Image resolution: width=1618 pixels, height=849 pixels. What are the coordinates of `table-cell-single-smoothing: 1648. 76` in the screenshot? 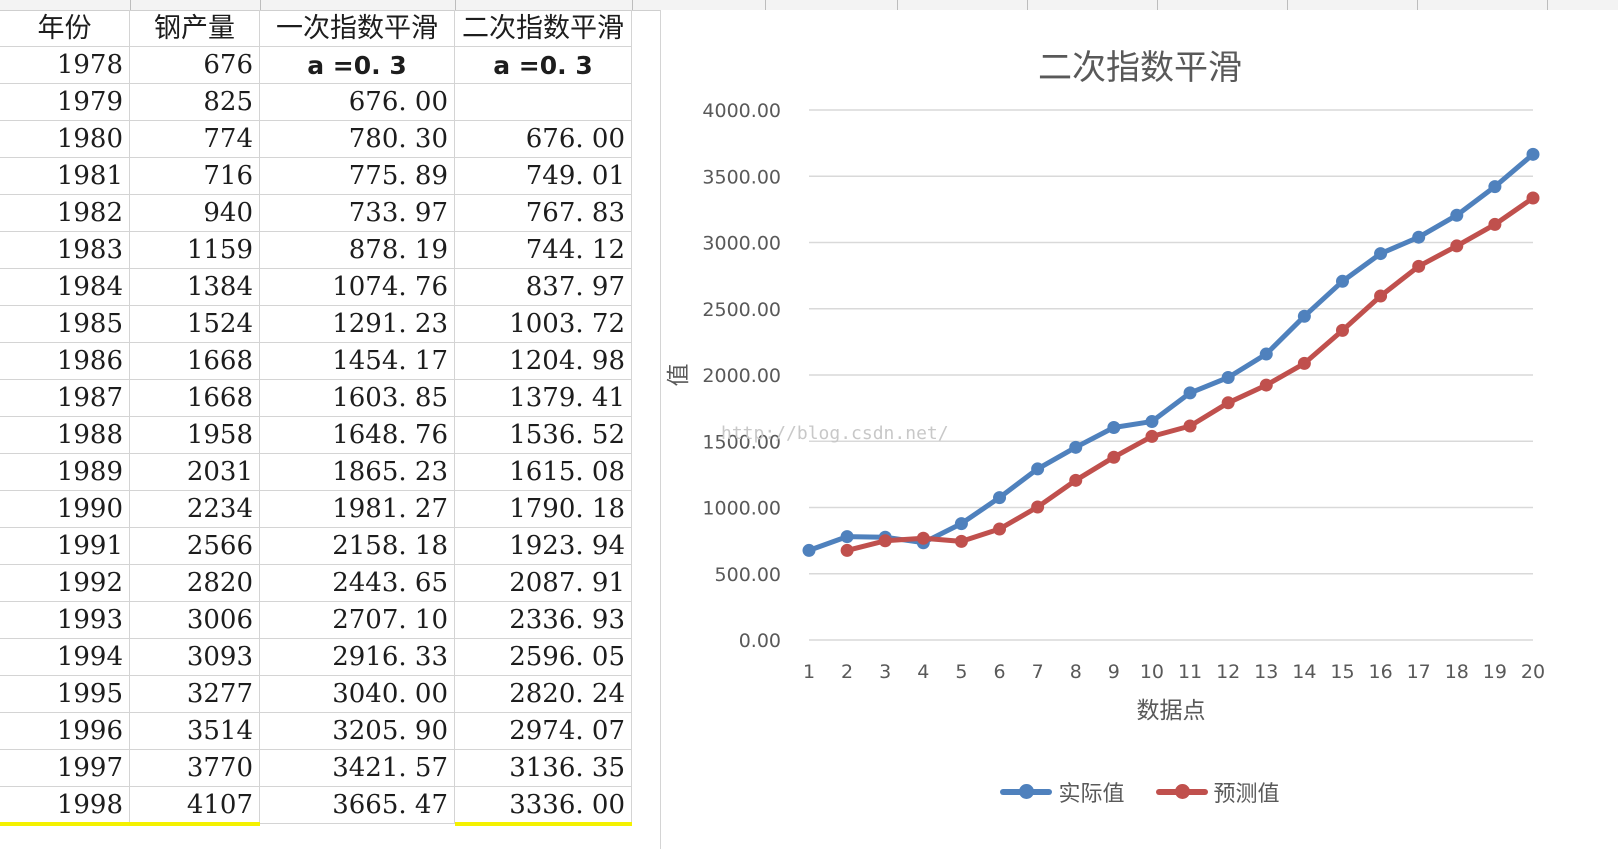 It's located at (357, 435).